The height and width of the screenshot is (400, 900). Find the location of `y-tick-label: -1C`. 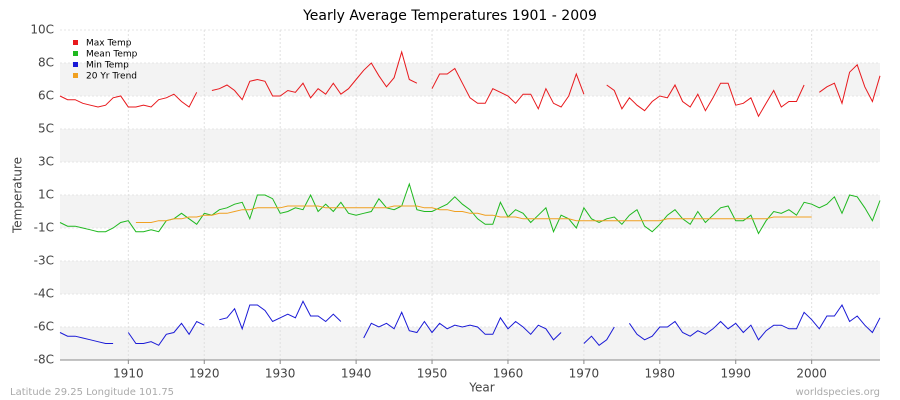

y-tick-label: -1C is located at coordinates (44, 228).